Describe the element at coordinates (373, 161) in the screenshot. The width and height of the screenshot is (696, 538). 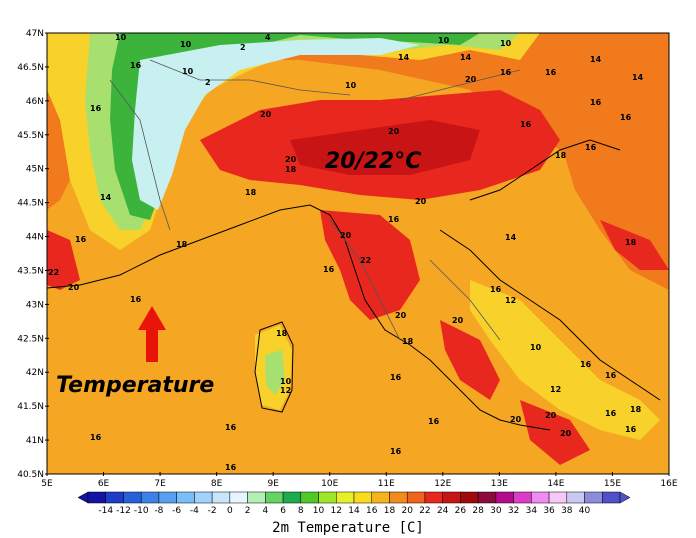
I see `annotation-main: 20/22°C` at that location.